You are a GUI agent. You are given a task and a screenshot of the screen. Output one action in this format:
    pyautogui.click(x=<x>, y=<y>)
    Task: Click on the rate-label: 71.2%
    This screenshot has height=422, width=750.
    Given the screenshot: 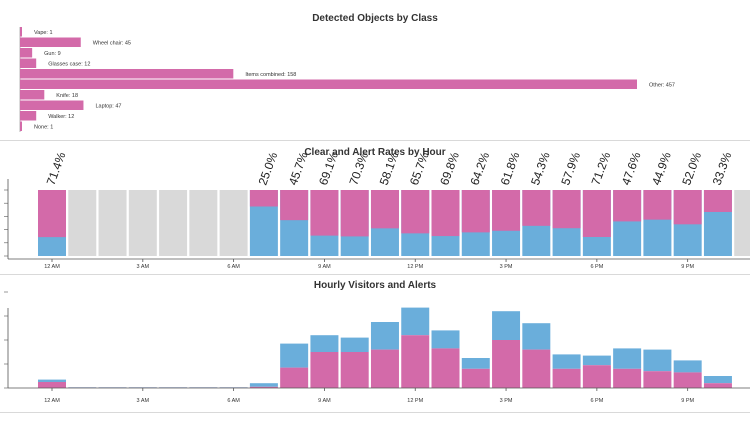 What is the action you would take?
    pyautogui.click(x=601, y=168)
    